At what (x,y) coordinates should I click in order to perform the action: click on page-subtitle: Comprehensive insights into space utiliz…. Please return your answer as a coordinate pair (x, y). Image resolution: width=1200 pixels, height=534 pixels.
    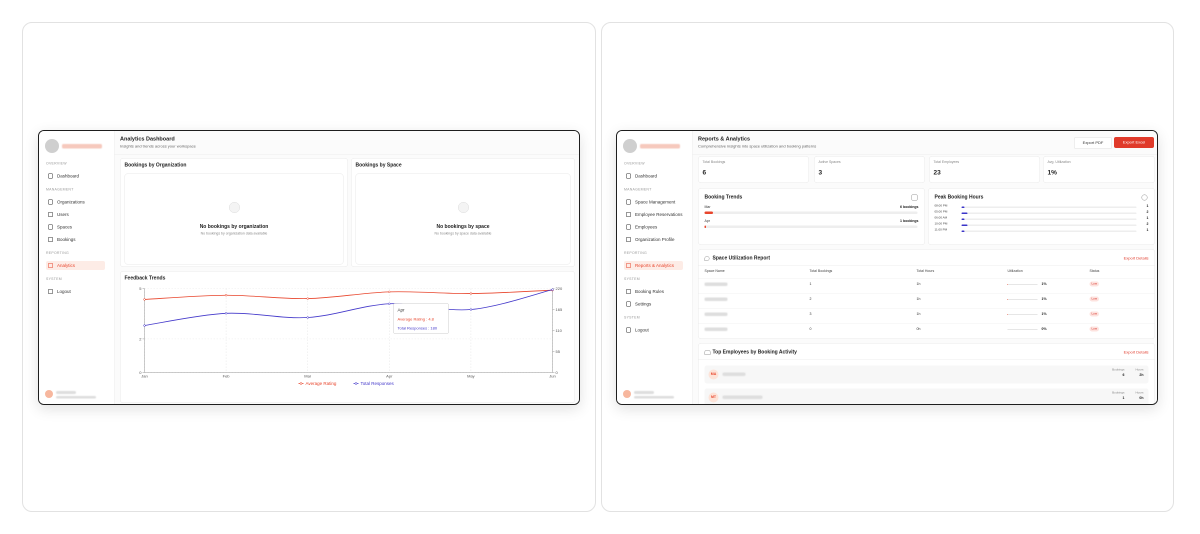
    Looking at the image, I should click on (757, 146).